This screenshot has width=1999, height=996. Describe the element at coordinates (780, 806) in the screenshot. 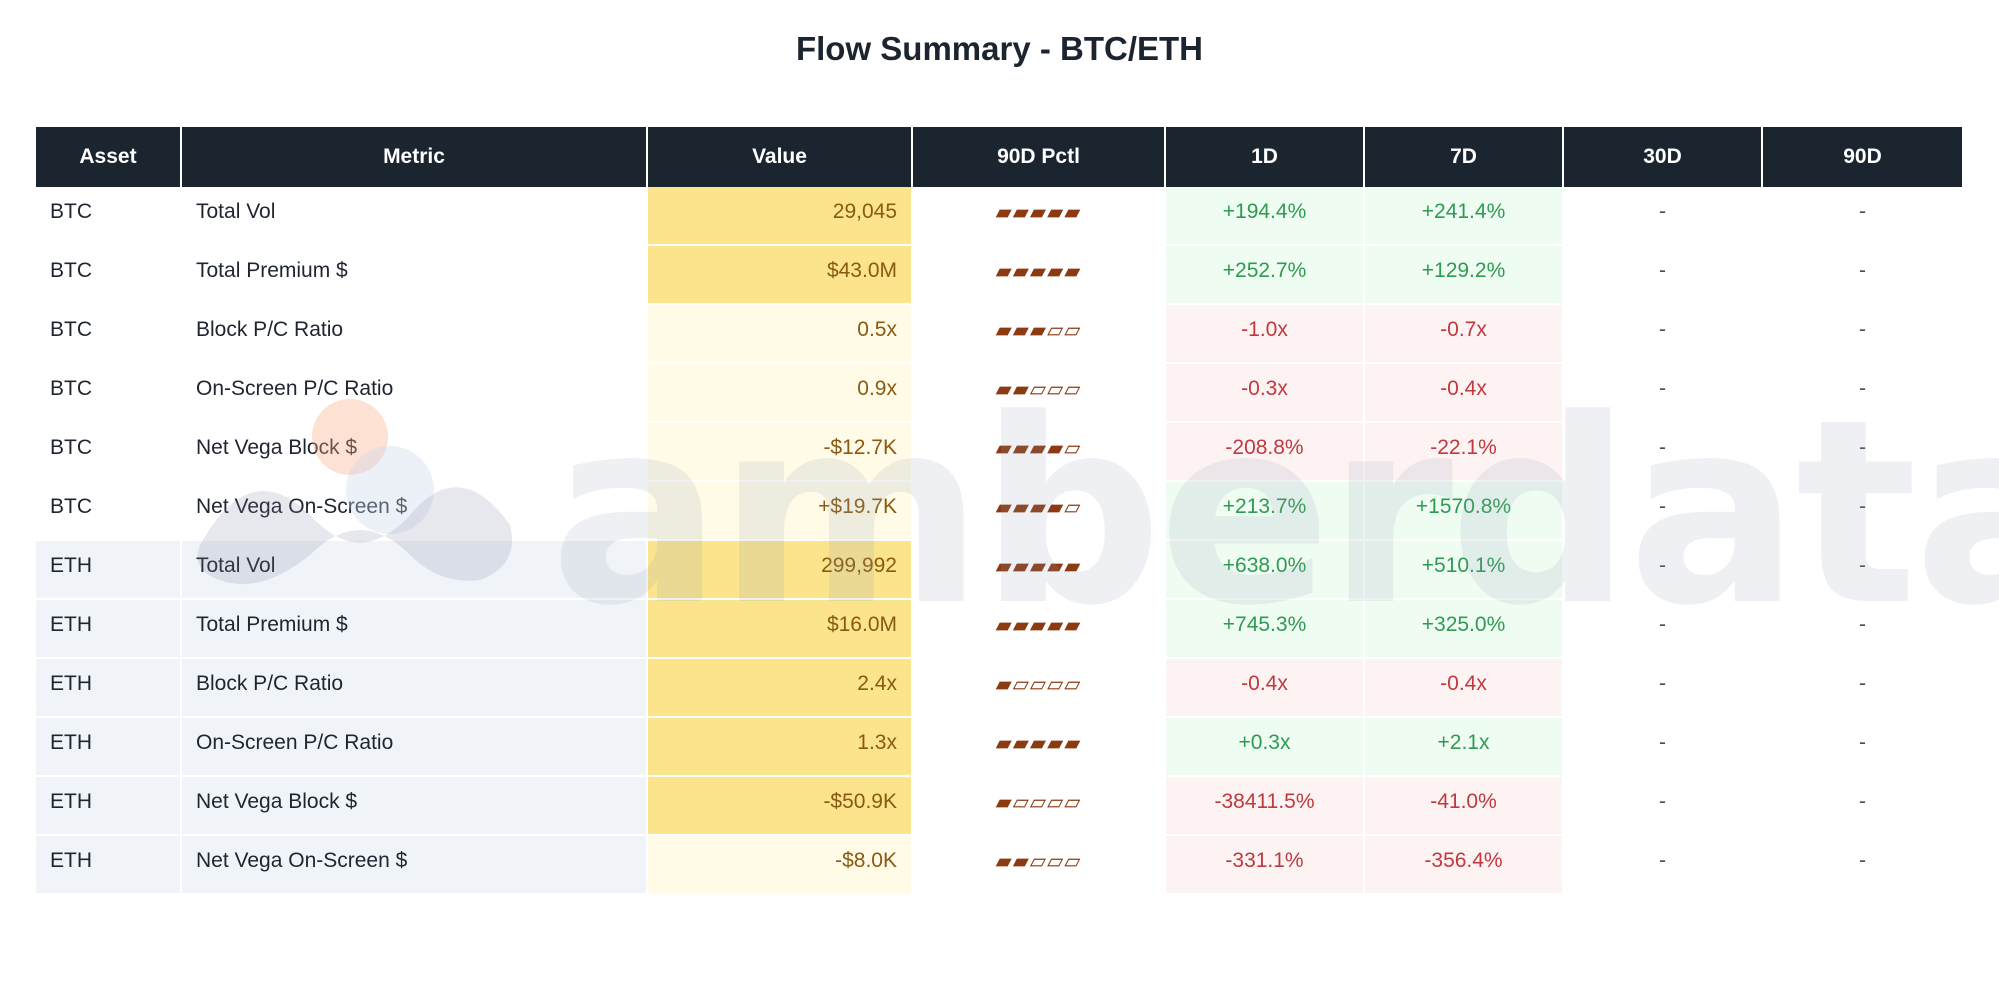

I see `cell-value: -$50.9K` at that location.